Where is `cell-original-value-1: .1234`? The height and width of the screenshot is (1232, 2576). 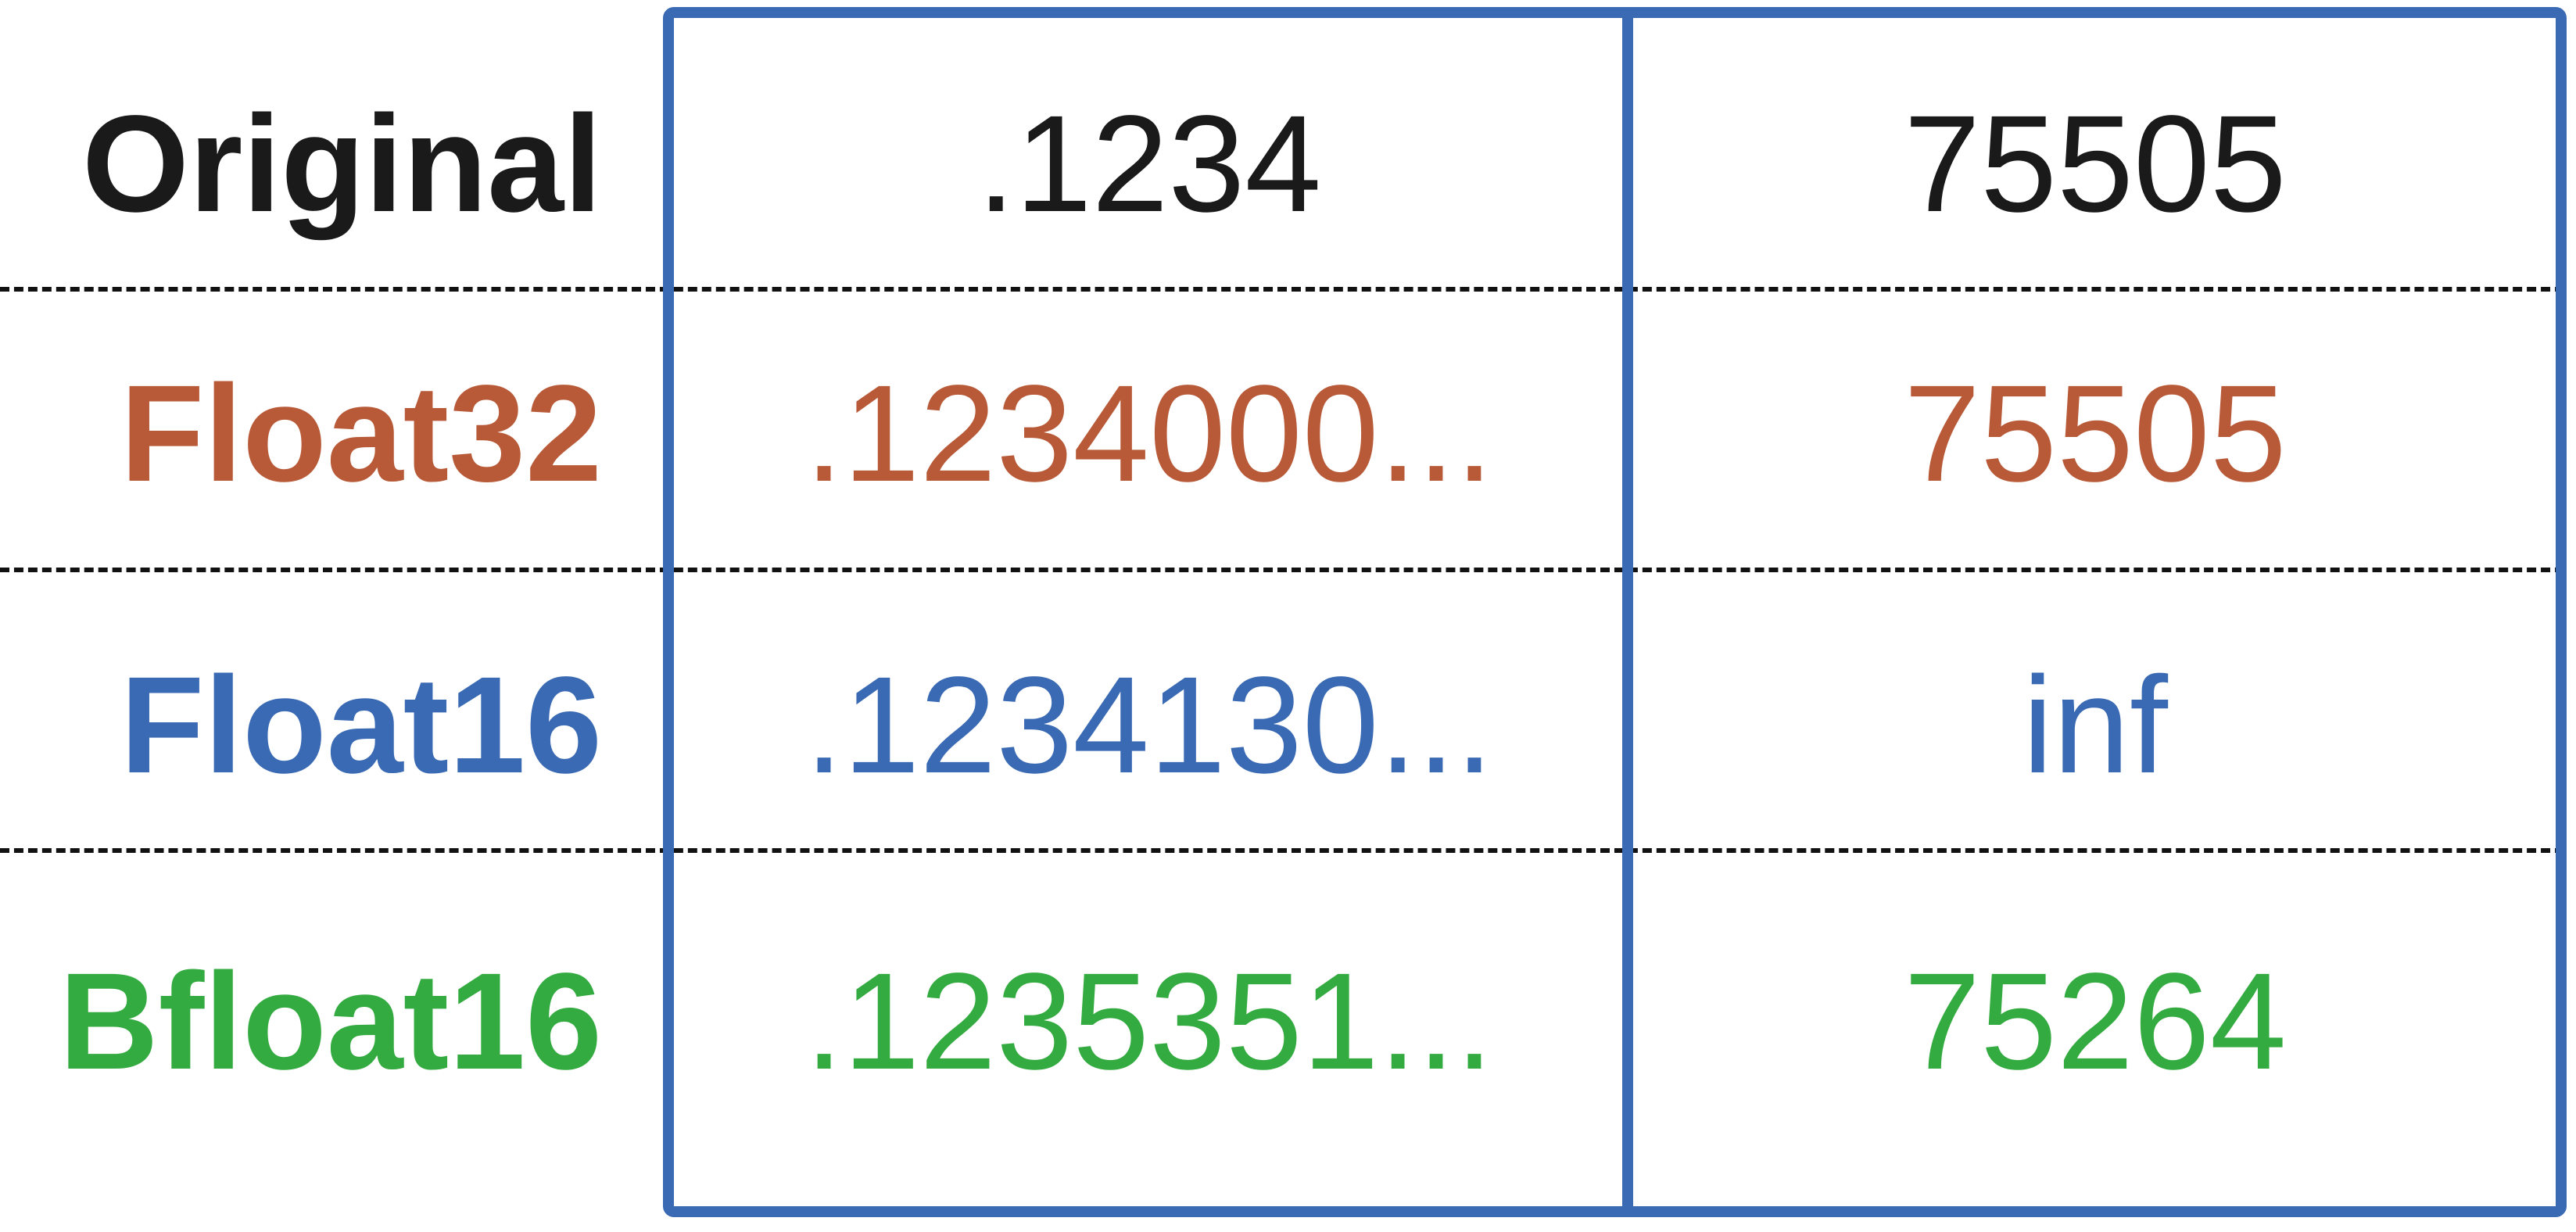
cell-original-value-1: .1234 is located at coordinates (1149, 164).